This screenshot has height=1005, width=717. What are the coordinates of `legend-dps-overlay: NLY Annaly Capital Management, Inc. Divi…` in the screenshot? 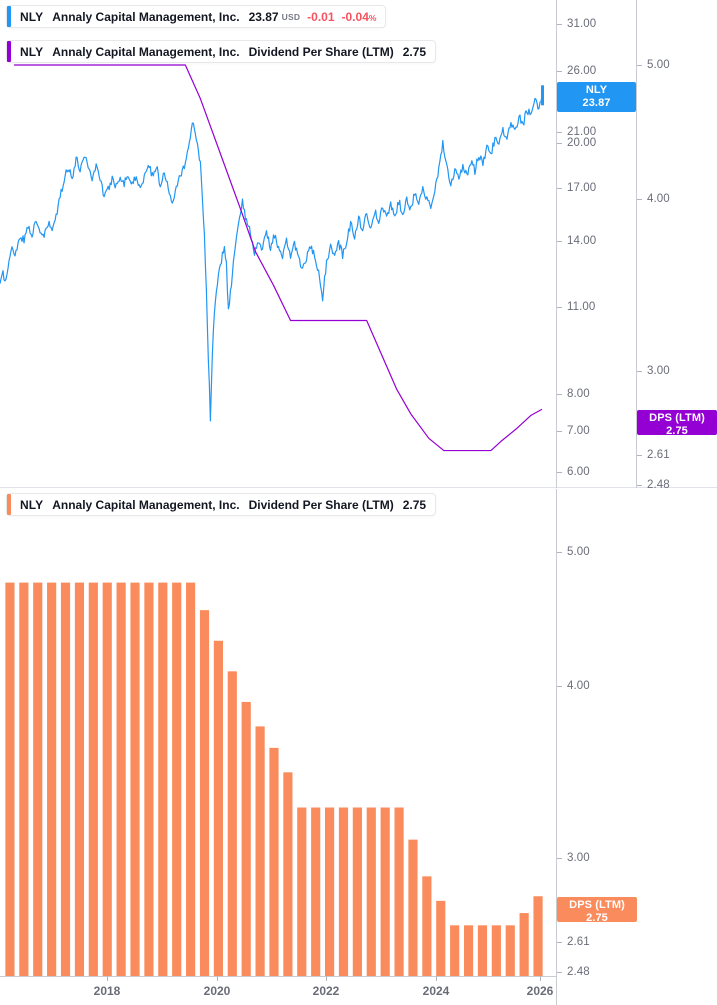 It's located at (221, 51).